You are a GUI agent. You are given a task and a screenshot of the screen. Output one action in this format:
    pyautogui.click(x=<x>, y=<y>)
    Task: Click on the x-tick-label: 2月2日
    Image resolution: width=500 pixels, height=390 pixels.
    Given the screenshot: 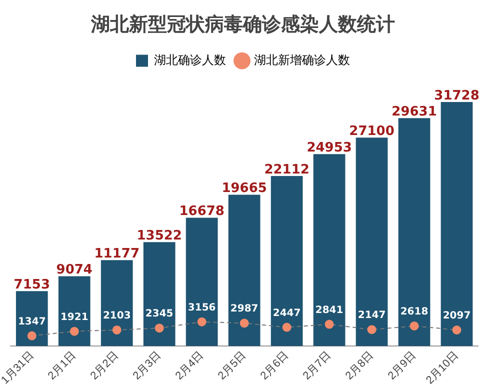 What is the action you would take?
    pyautogui.click(x=105, y=366)
    